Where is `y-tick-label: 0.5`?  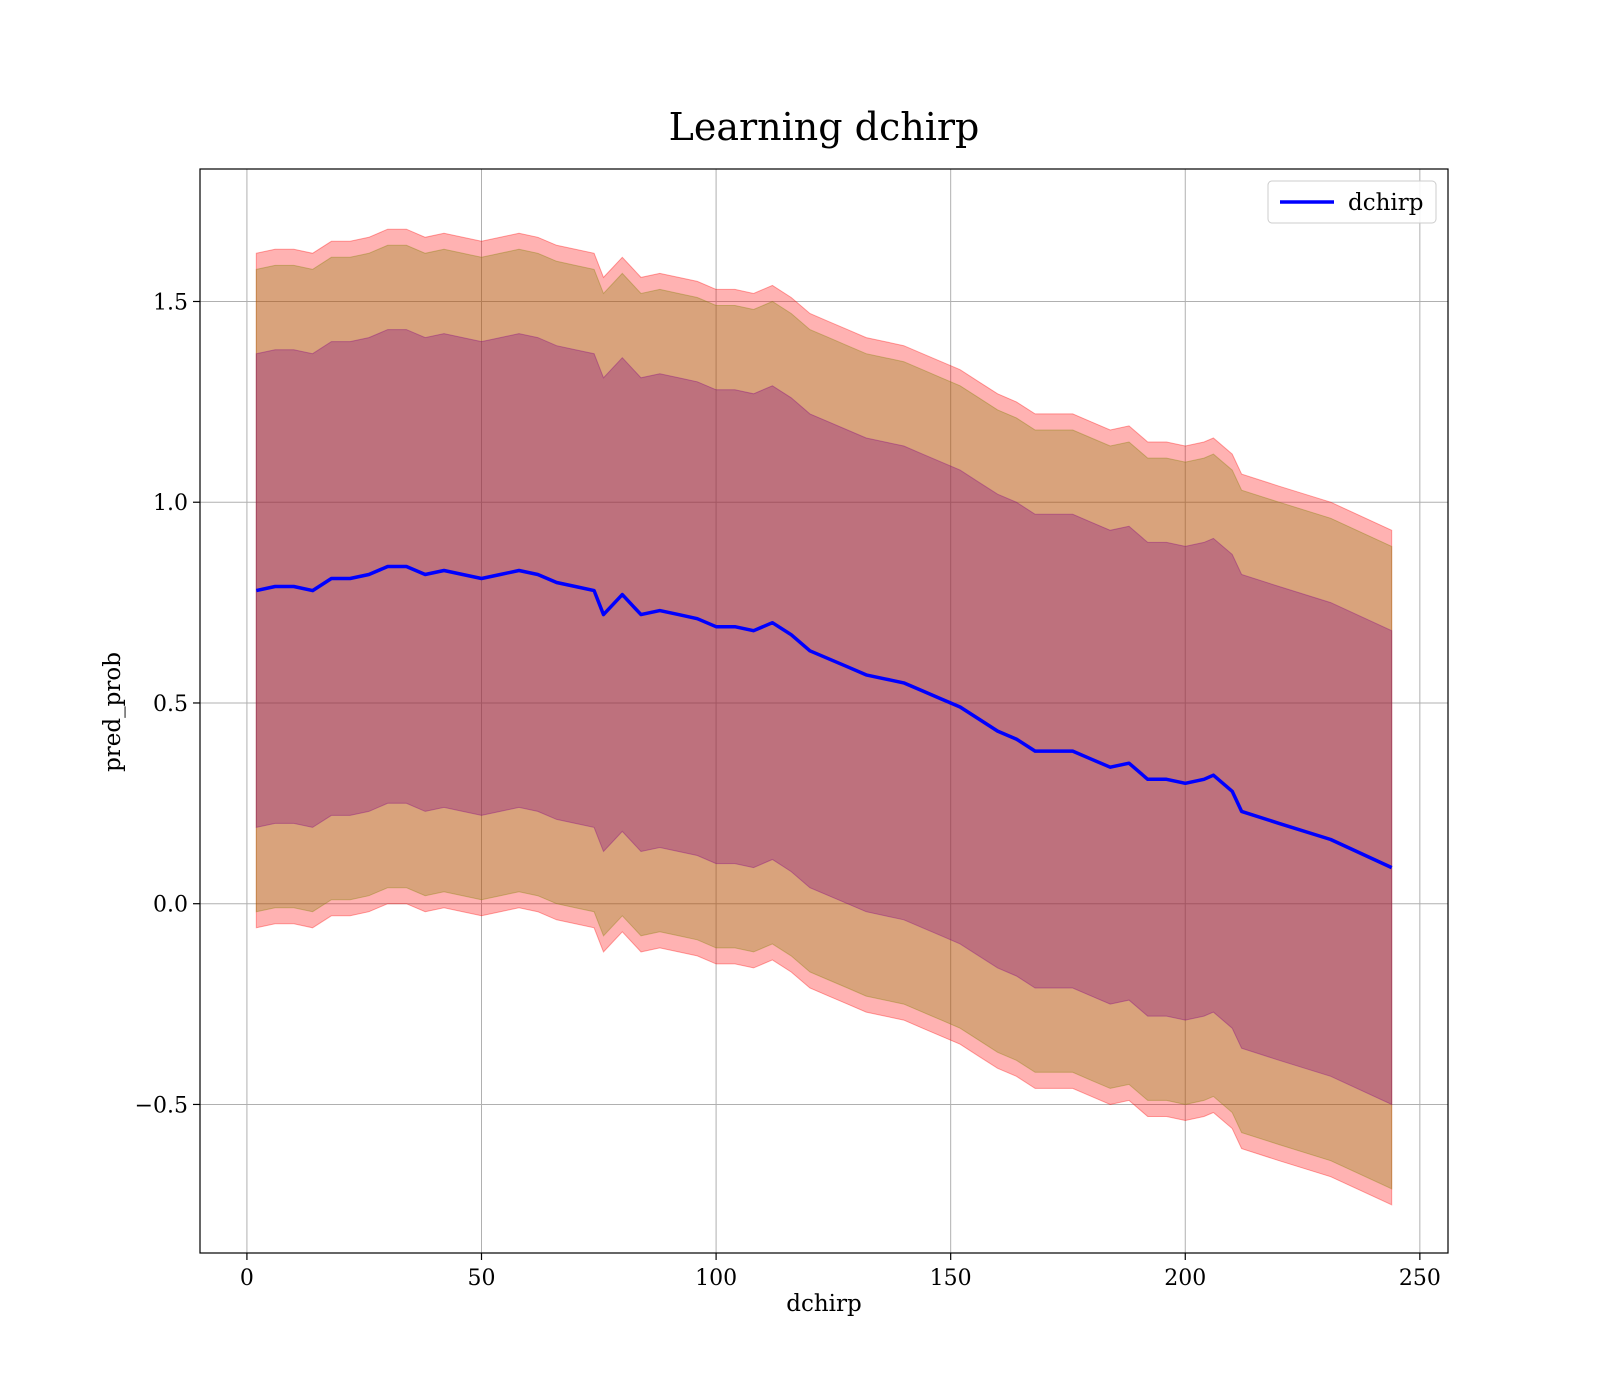 y-tick-label: 0.5 is located at coordinates (170, 704).